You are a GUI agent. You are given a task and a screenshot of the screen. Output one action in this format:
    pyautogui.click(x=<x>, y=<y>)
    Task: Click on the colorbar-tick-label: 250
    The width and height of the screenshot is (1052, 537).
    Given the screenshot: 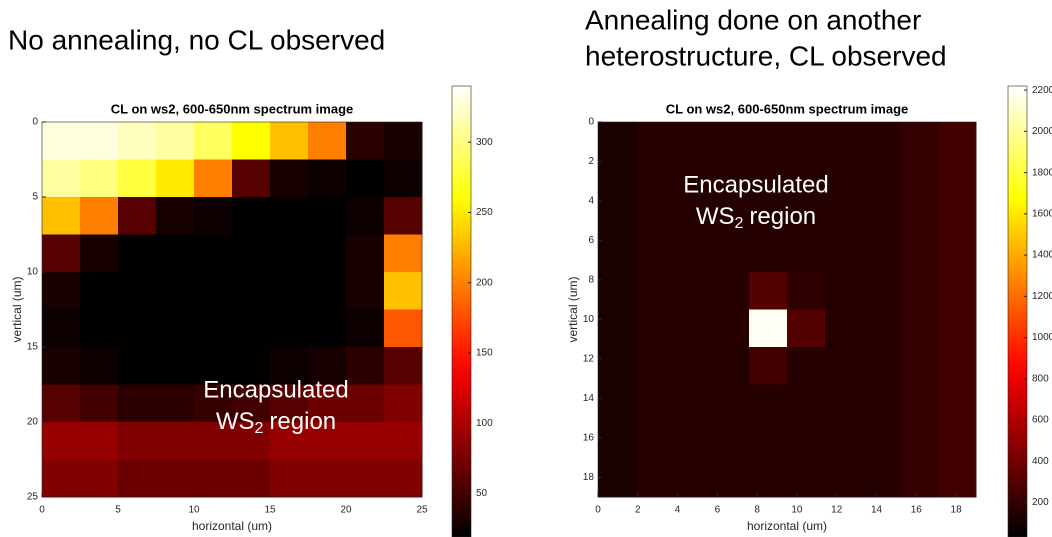 What is the action you would take?
    pyautogui.click(x=484, y=212)
    